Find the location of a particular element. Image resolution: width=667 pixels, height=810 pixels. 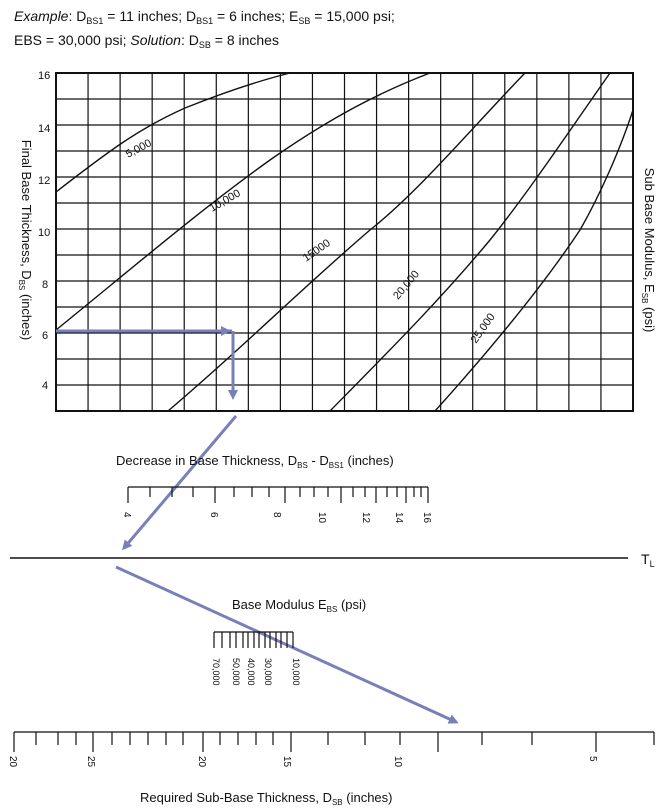

right-axis-title-text: Sub Base Modulus, E is located at coordinates (649, 230).